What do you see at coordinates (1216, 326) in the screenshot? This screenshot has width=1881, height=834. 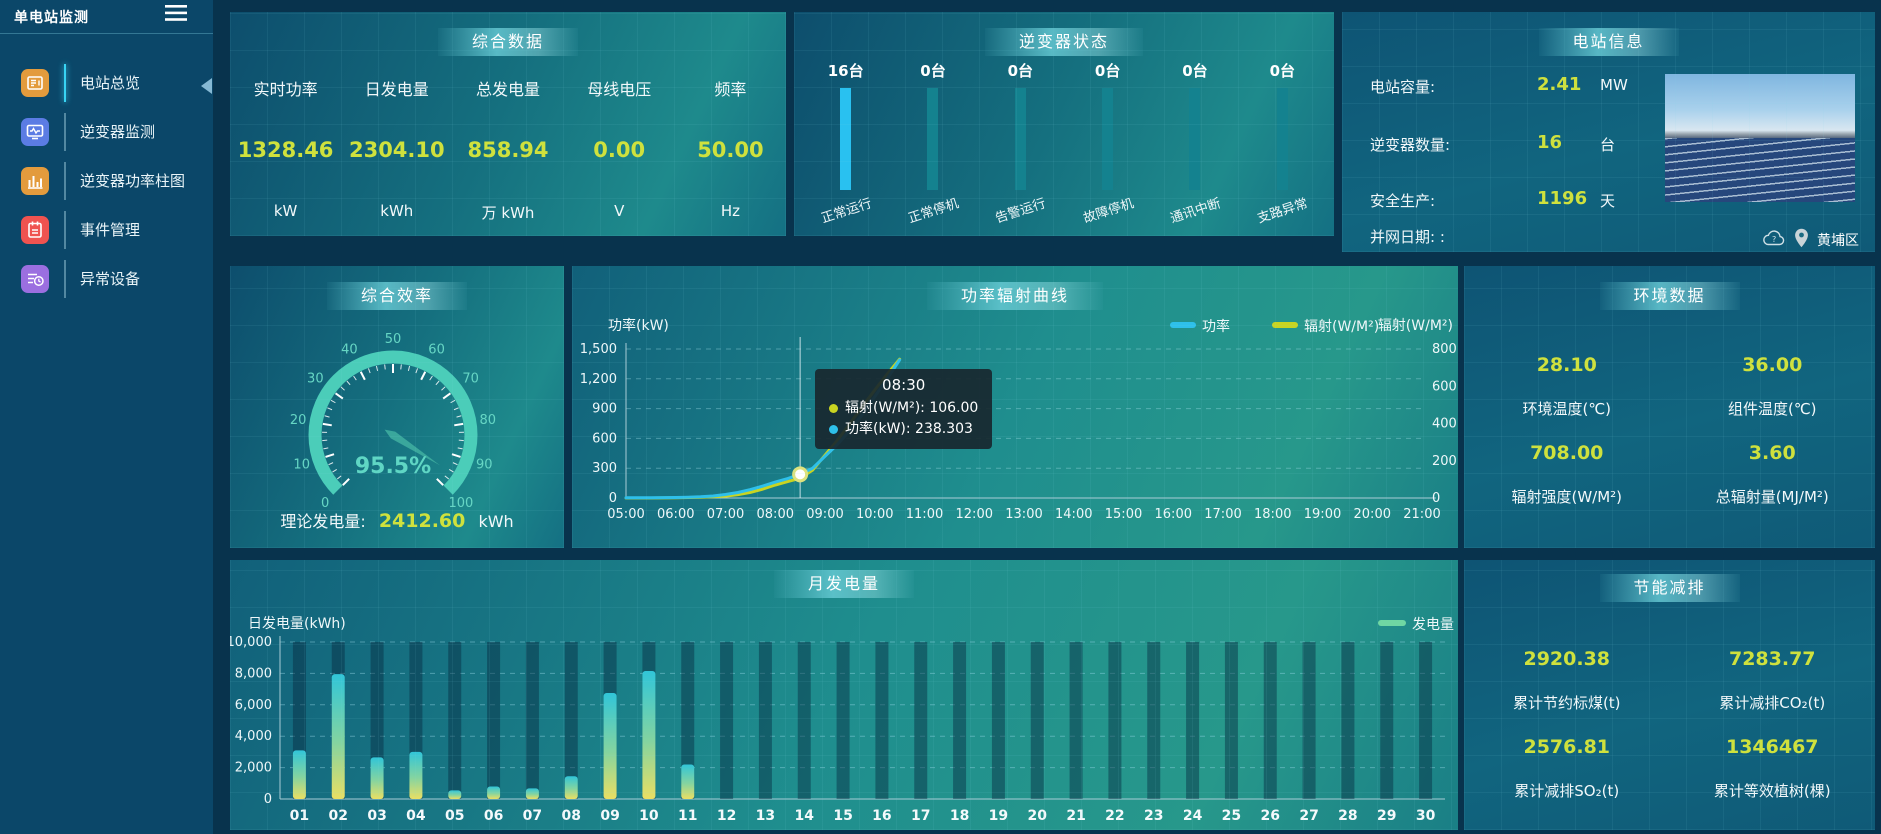 I see `legend-label: 功率` at bounding box center [1216, 326].